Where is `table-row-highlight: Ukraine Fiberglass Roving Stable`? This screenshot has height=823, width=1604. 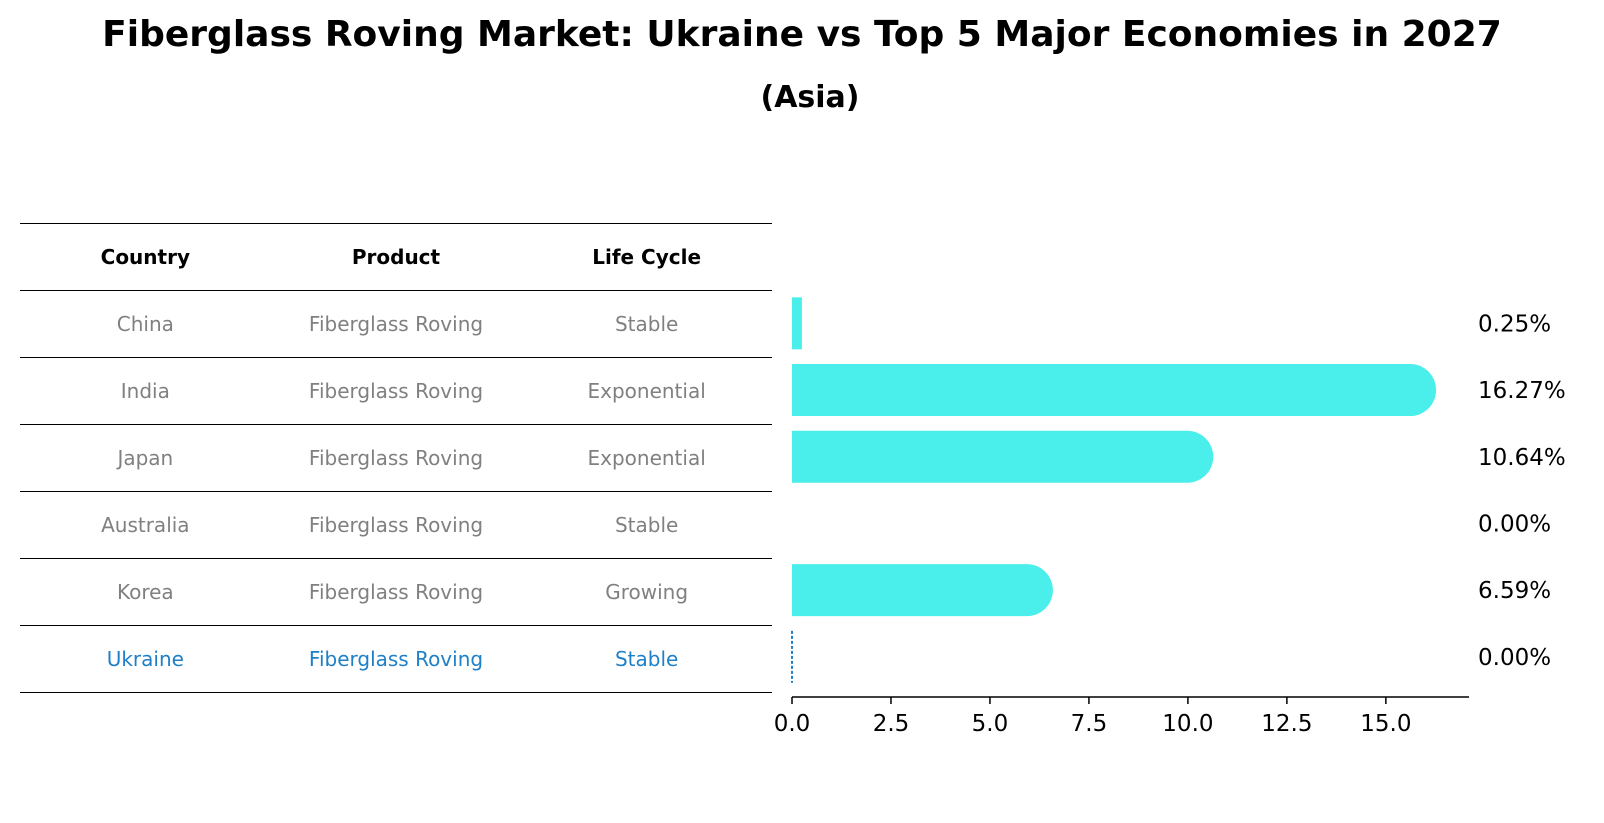 table-row-highlight: Ukraine Fiberglass Roving Stable is located at coordinates (396, 659).